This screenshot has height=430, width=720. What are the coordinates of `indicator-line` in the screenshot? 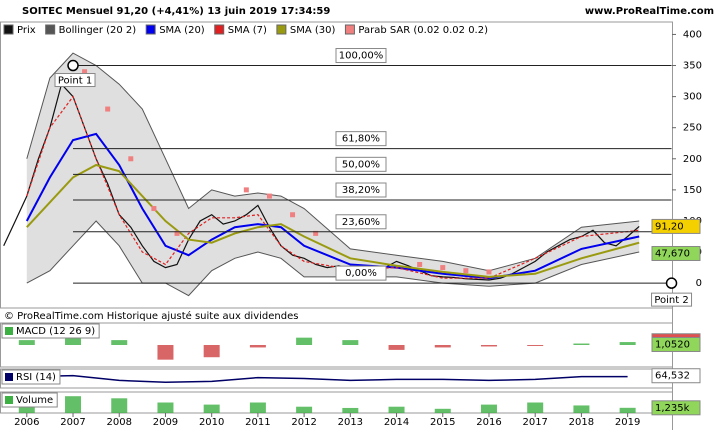 It's located at (327, 379).